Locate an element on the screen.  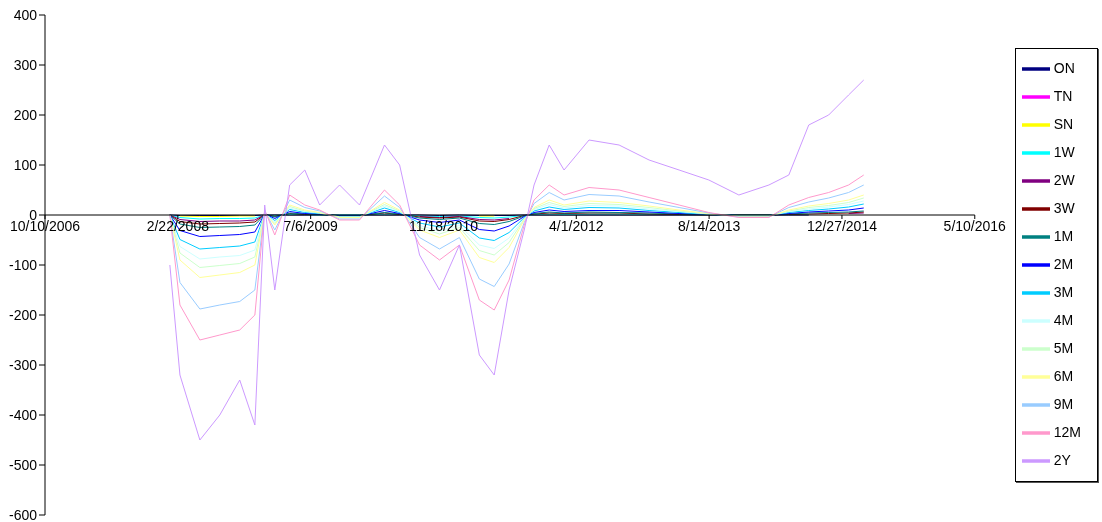
y-tick-label: -100 is located at coordinates (23, 264).